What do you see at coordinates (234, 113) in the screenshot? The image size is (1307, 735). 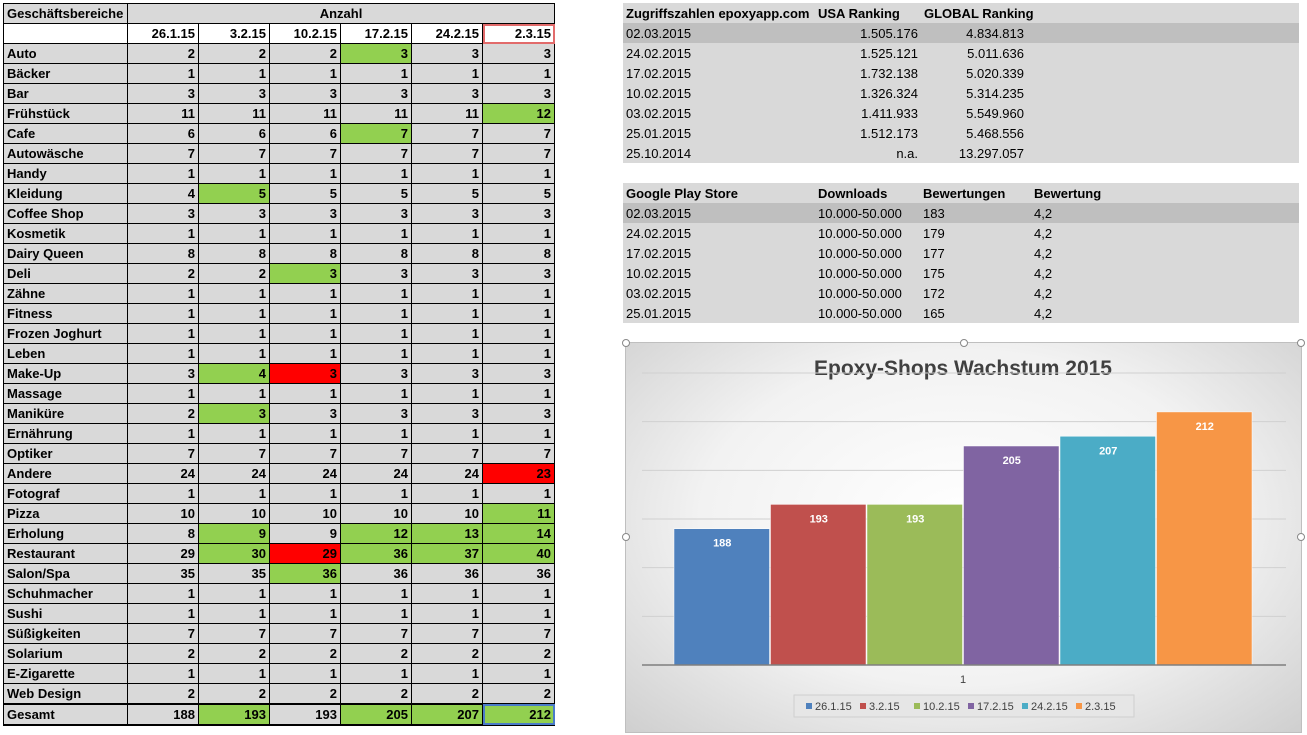 I see `count-cell: 11` at bounding box center [234, 113].